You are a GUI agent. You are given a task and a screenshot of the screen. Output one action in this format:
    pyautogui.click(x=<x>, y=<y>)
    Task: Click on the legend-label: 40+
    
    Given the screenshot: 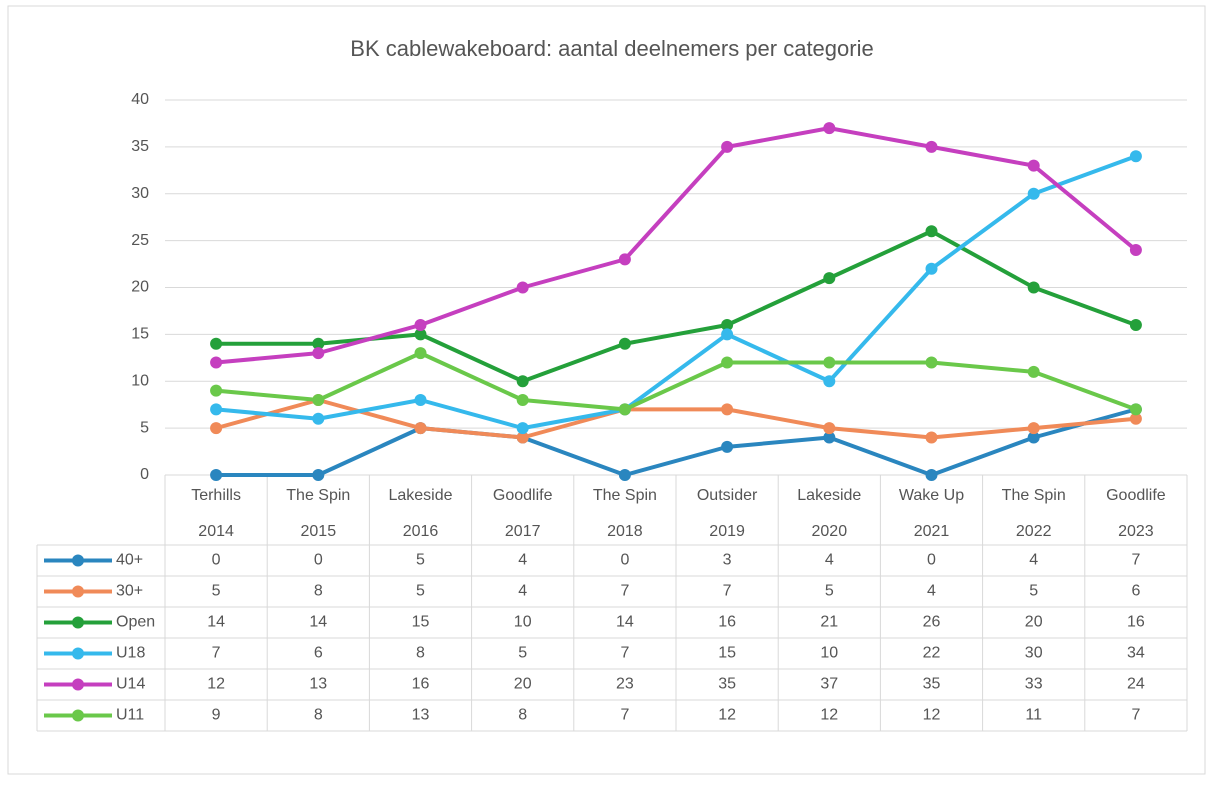 What is the action you would take?
    pyautogui.click(x=129, y=560)
    